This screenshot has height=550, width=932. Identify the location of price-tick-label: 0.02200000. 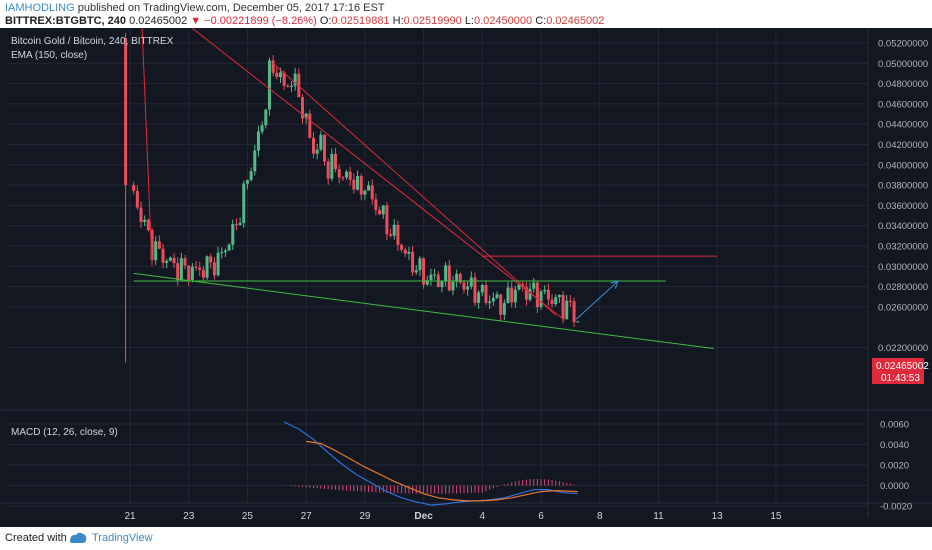
(903, 348).